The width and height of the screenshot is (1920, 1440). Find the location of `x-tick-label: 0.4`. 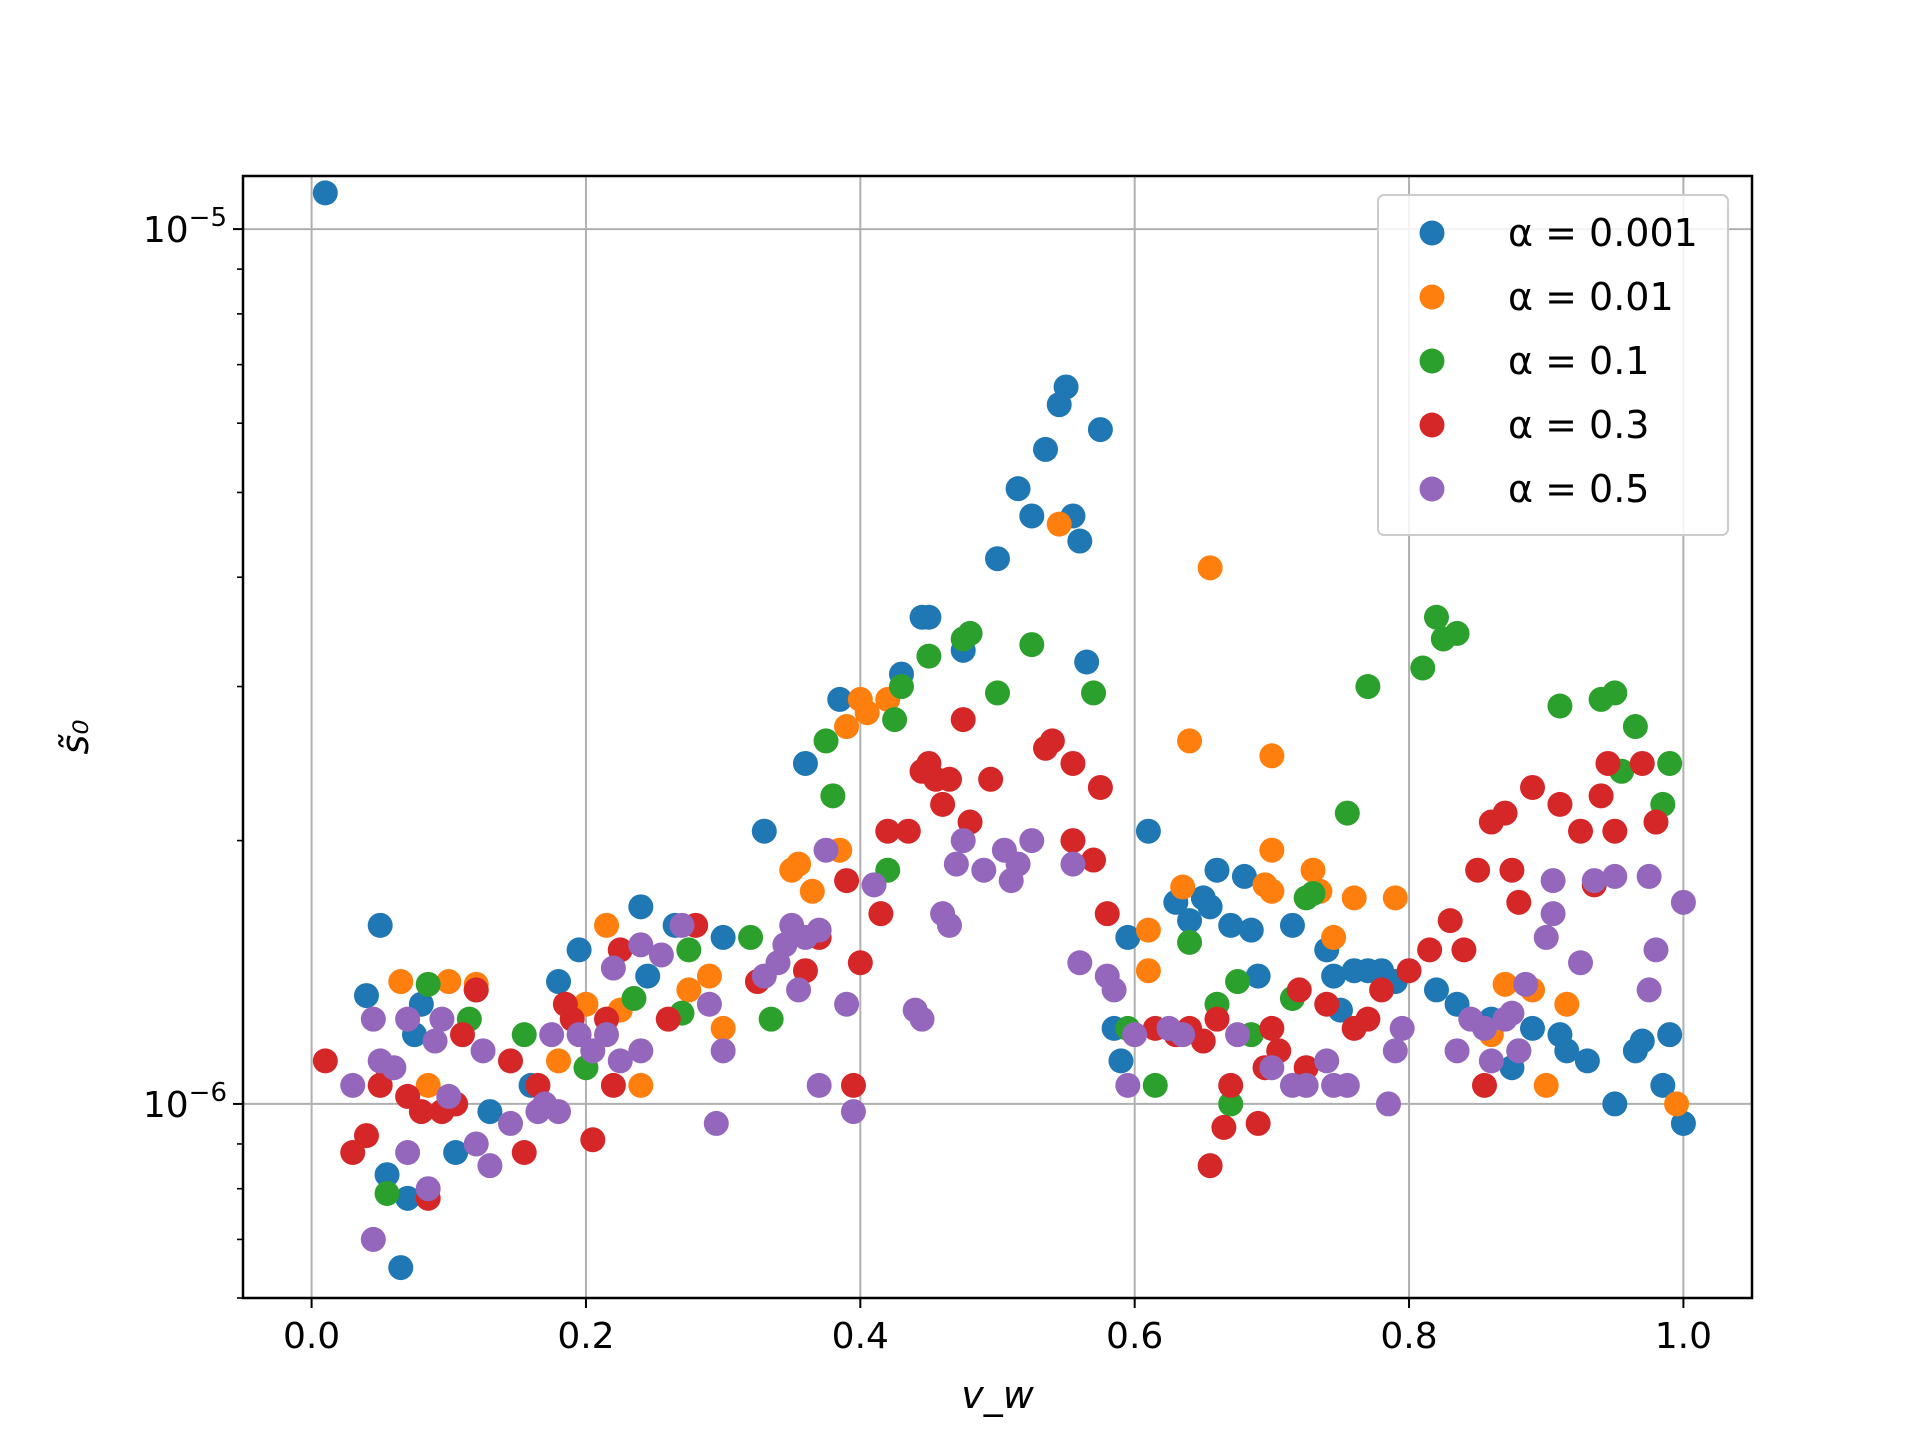

x-tick-label: 0.4 is located at coordinates (860, 1336).